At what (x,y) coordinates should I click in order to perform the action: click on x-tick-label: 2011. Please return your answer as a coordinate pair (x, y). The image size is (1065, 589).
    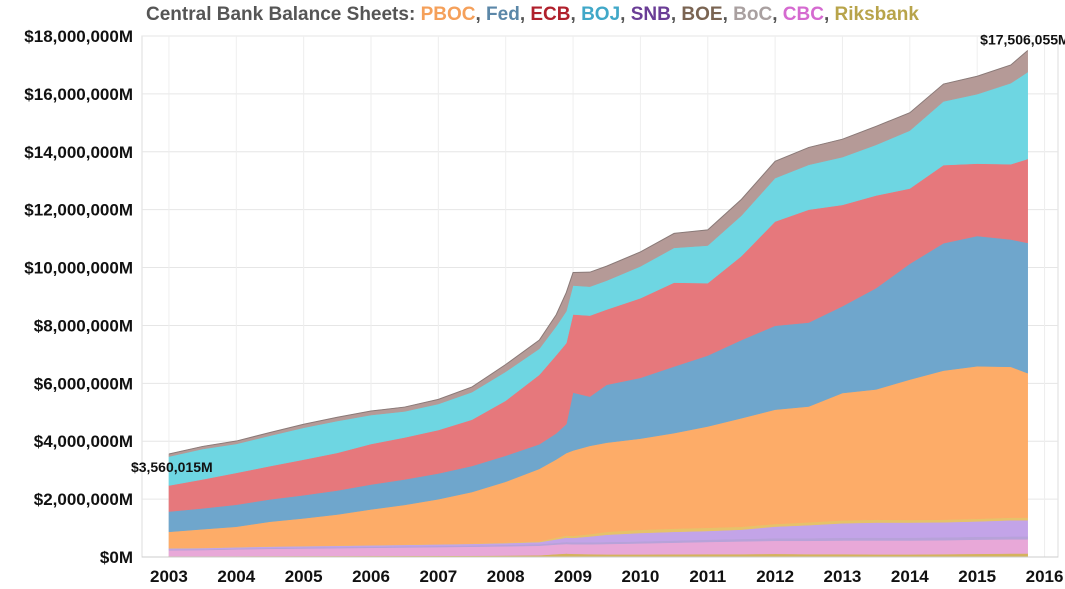
    Looking at the image, I should click on (707, 576).